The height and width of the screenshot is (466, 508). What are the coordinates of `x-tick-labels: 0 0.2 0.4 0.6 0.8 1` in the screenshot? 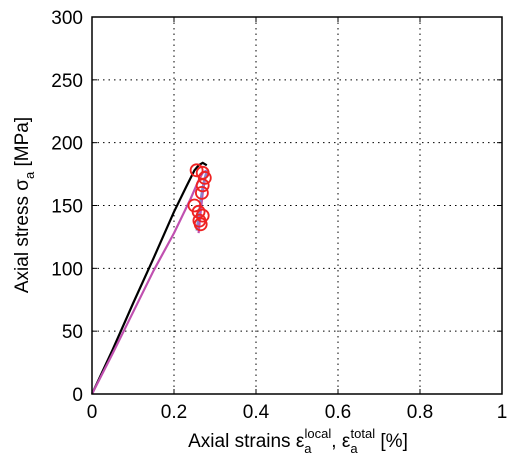 It's located at (297, 412).